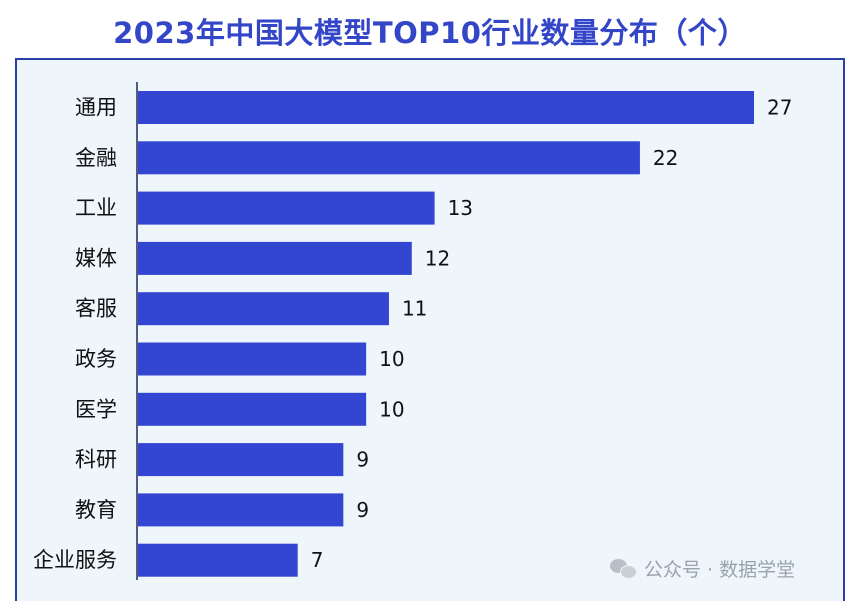  I want to click on value-label-0: 27, so click(779, 108).